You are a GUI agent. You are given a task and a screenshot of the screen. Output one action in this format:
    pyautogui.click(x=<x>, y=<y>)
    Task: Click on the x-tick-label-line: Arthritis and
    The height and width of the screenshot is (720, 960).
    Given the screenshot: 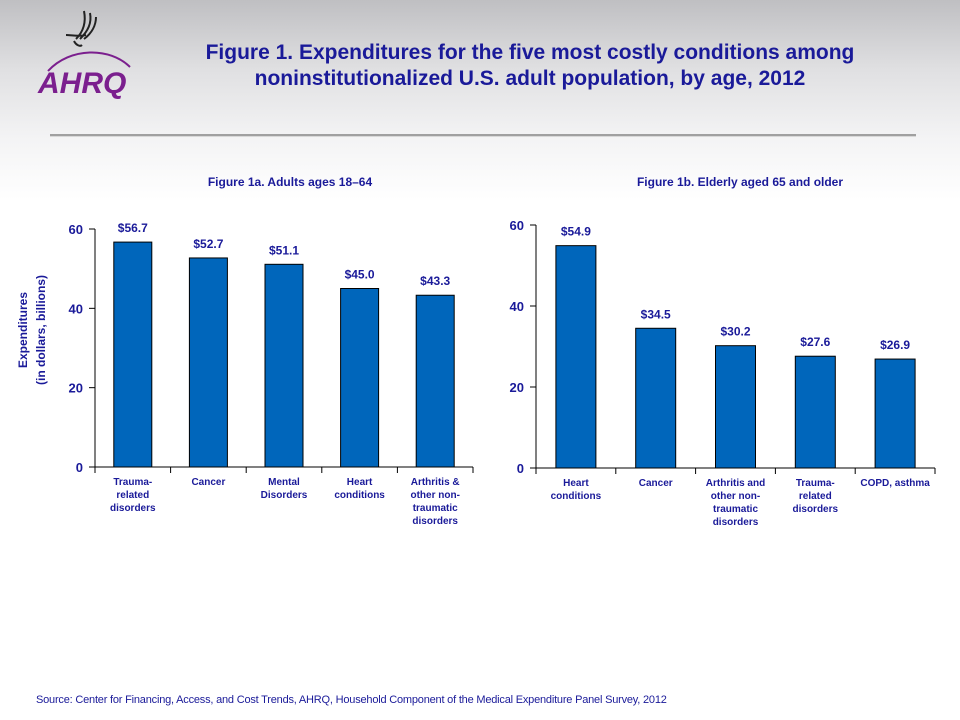 What is the action you would take?
    pyautogui.click(x=735, y=483)
    